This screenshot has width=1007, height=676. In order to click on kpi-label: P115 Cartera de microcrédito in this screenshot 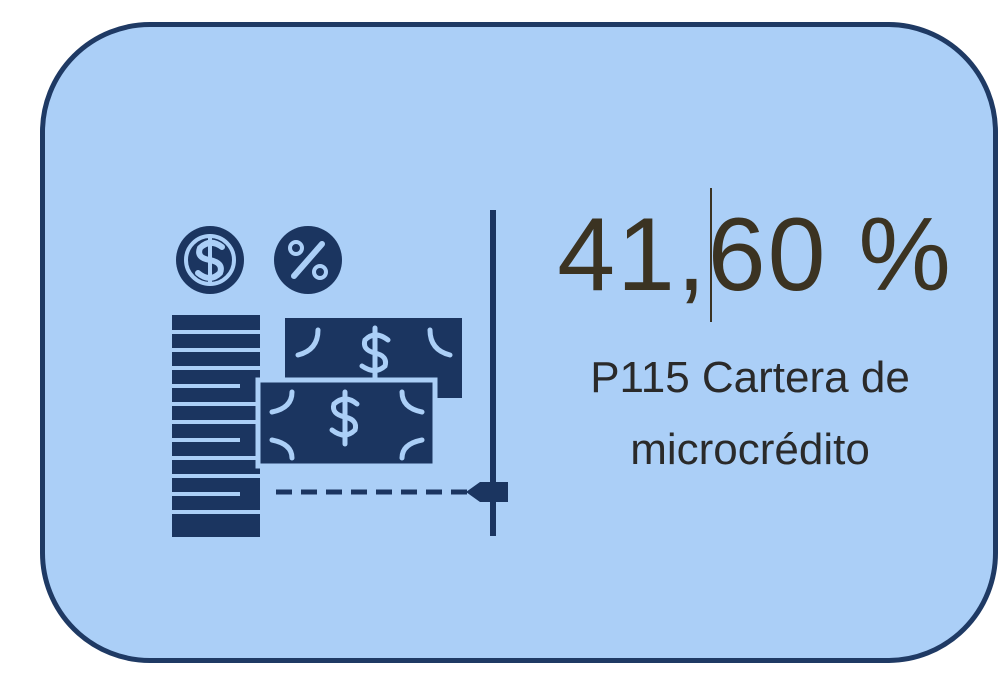, I will do `click(750, 413)`.